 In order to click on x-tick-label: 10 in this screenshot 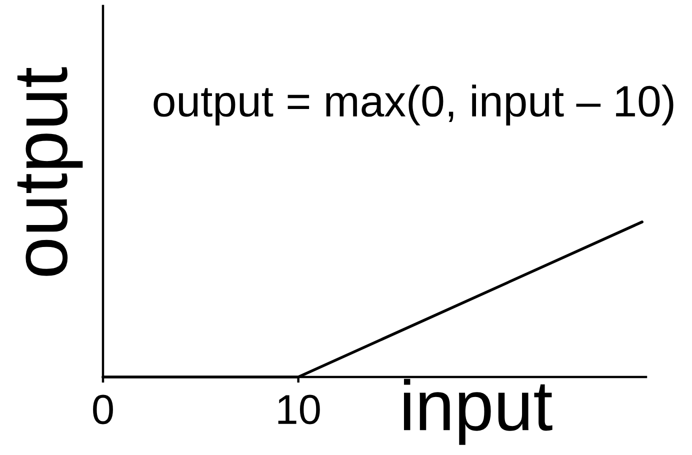, I will do `click(299, 409)`.